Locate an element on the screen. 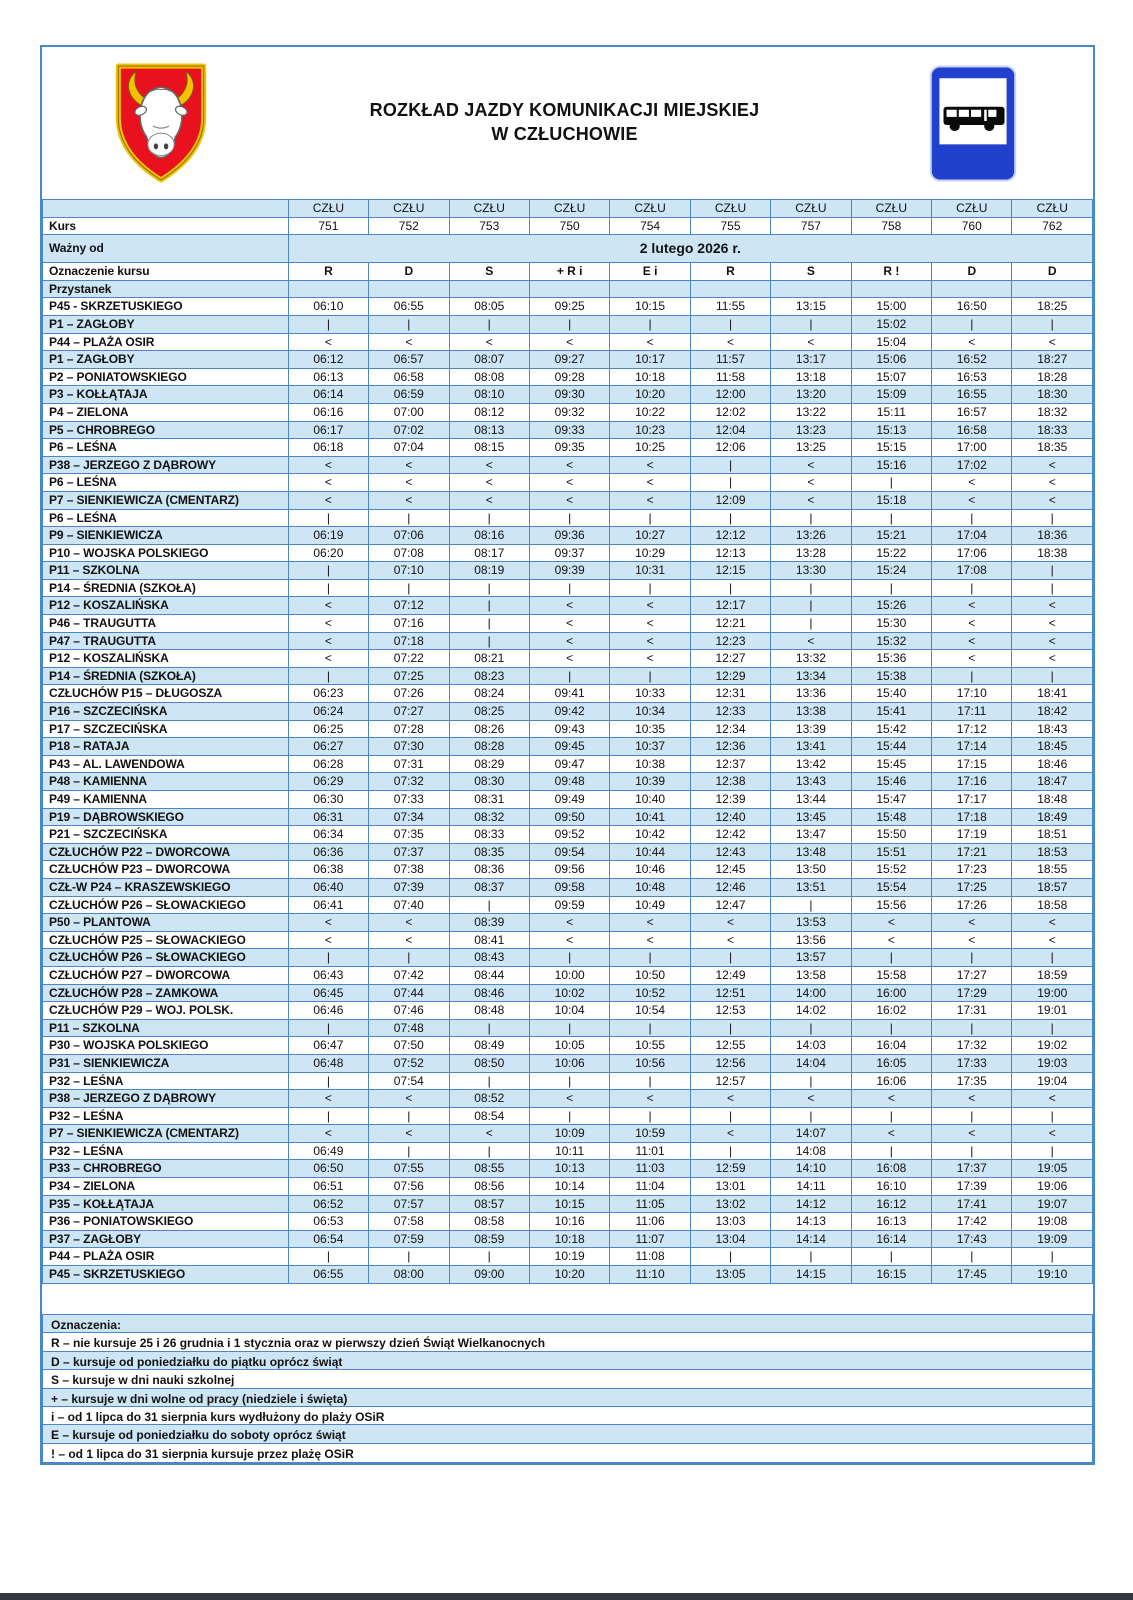  time-cell: 10:22 is located at coordinates (650, 412).